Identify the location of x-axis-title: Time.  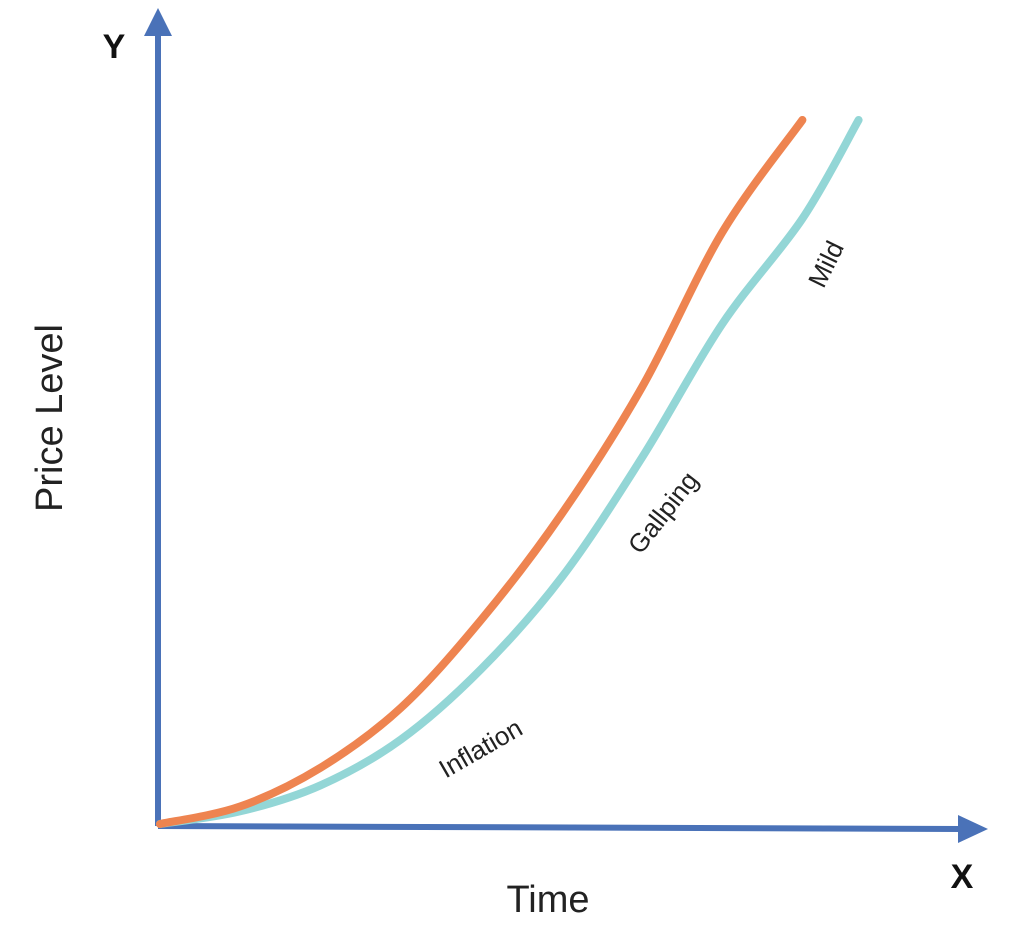
(547, 900).